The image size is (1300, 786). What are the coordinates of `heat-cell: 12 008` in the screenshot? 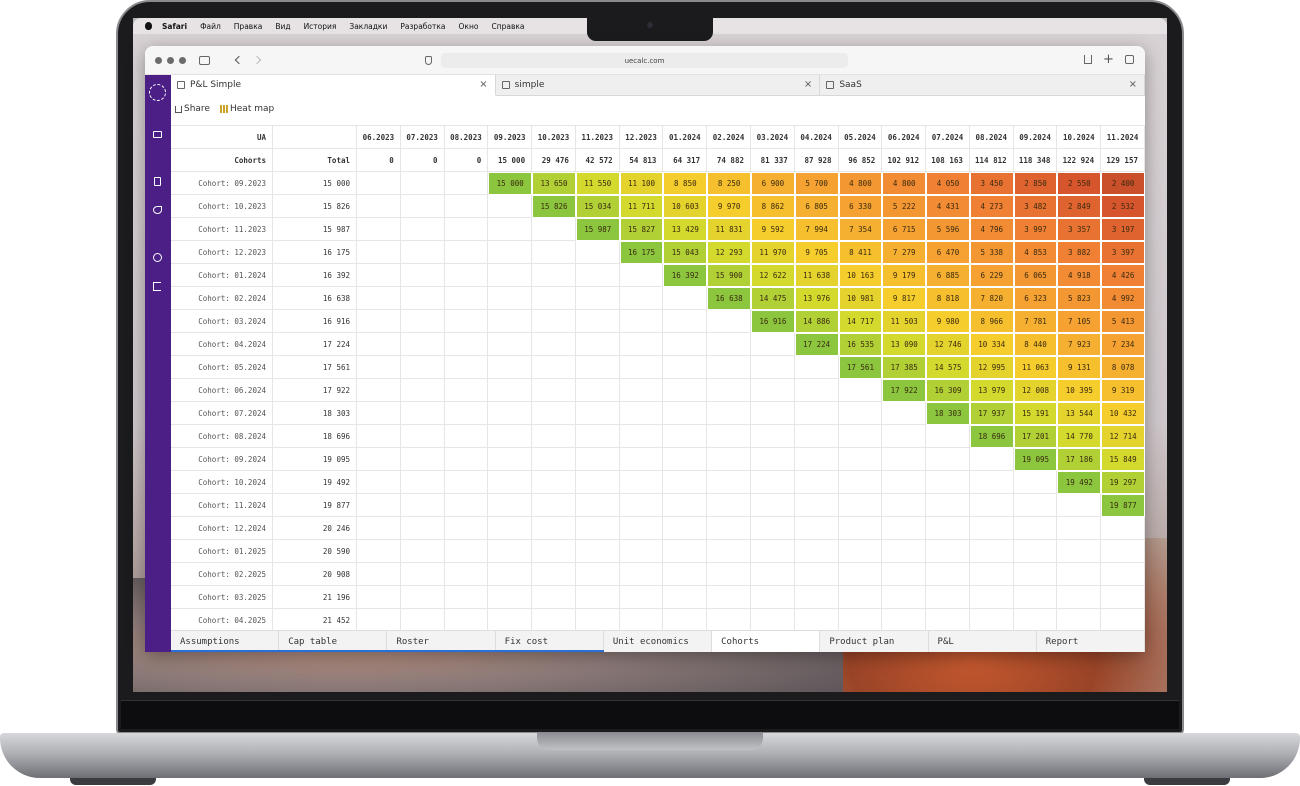 It's located at (1035, 390).